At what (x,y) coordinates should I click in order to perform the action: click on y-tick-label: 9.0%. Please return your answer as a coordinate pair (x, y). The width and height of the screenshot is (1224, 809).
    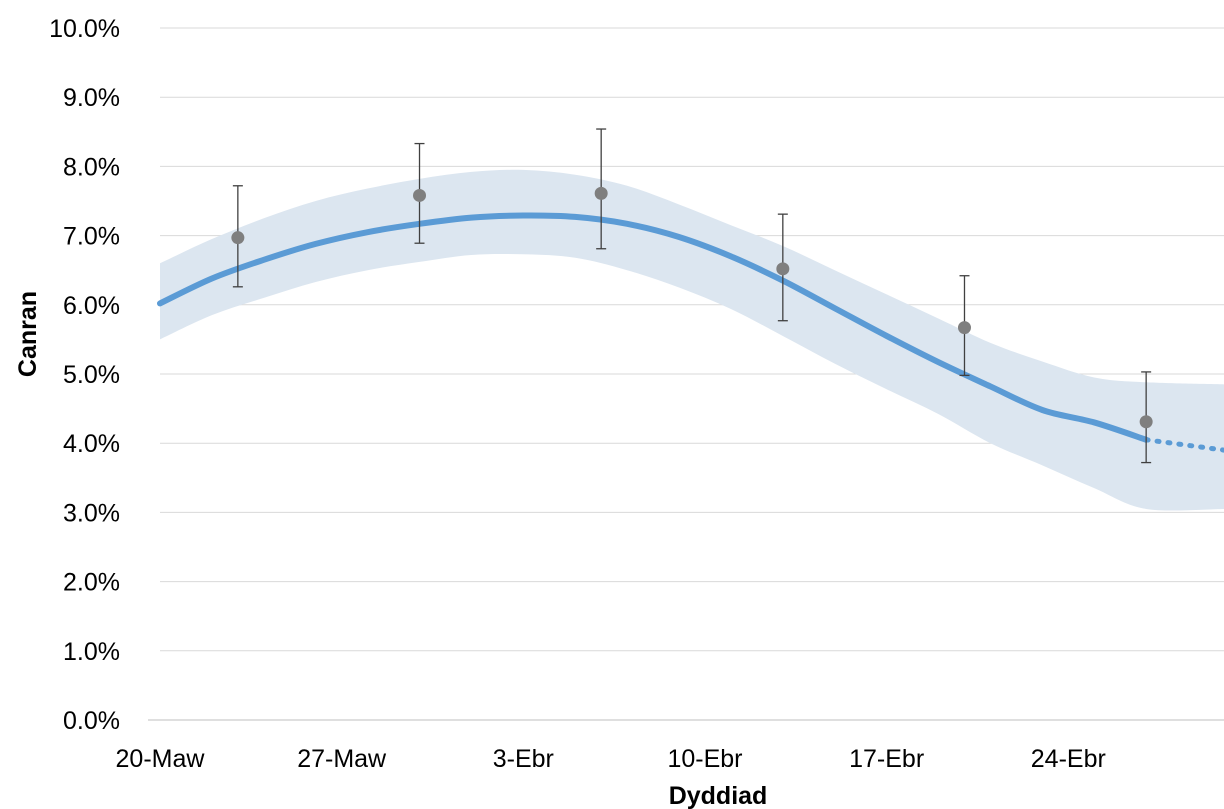
    Looking at the image, I should click on (91, 98).